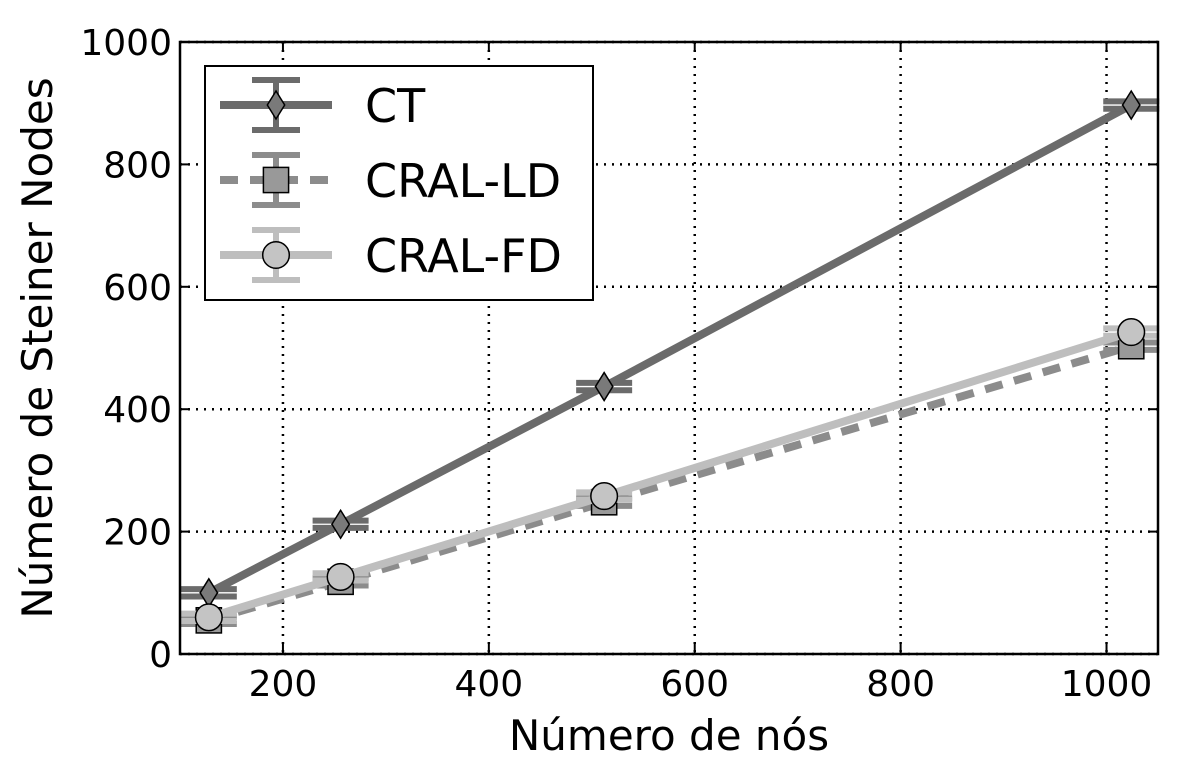 Image resolution: width=1181 pixels, height=781 pixels. What do you see at coordinates (160, 655) in the screenshot?
I see `y-tick-label: 0` at bounding box center [160, 655].